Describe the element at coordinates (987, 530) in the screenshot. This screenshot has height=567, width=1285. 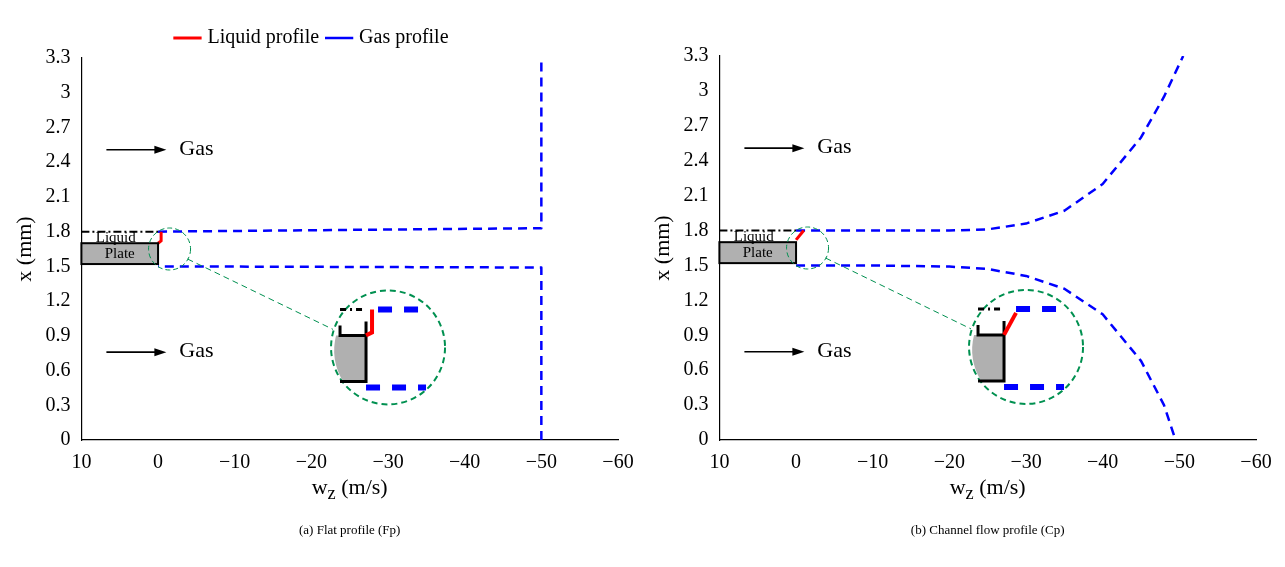
I see `text: (b) Channel flow profile (Cp)` at that location.